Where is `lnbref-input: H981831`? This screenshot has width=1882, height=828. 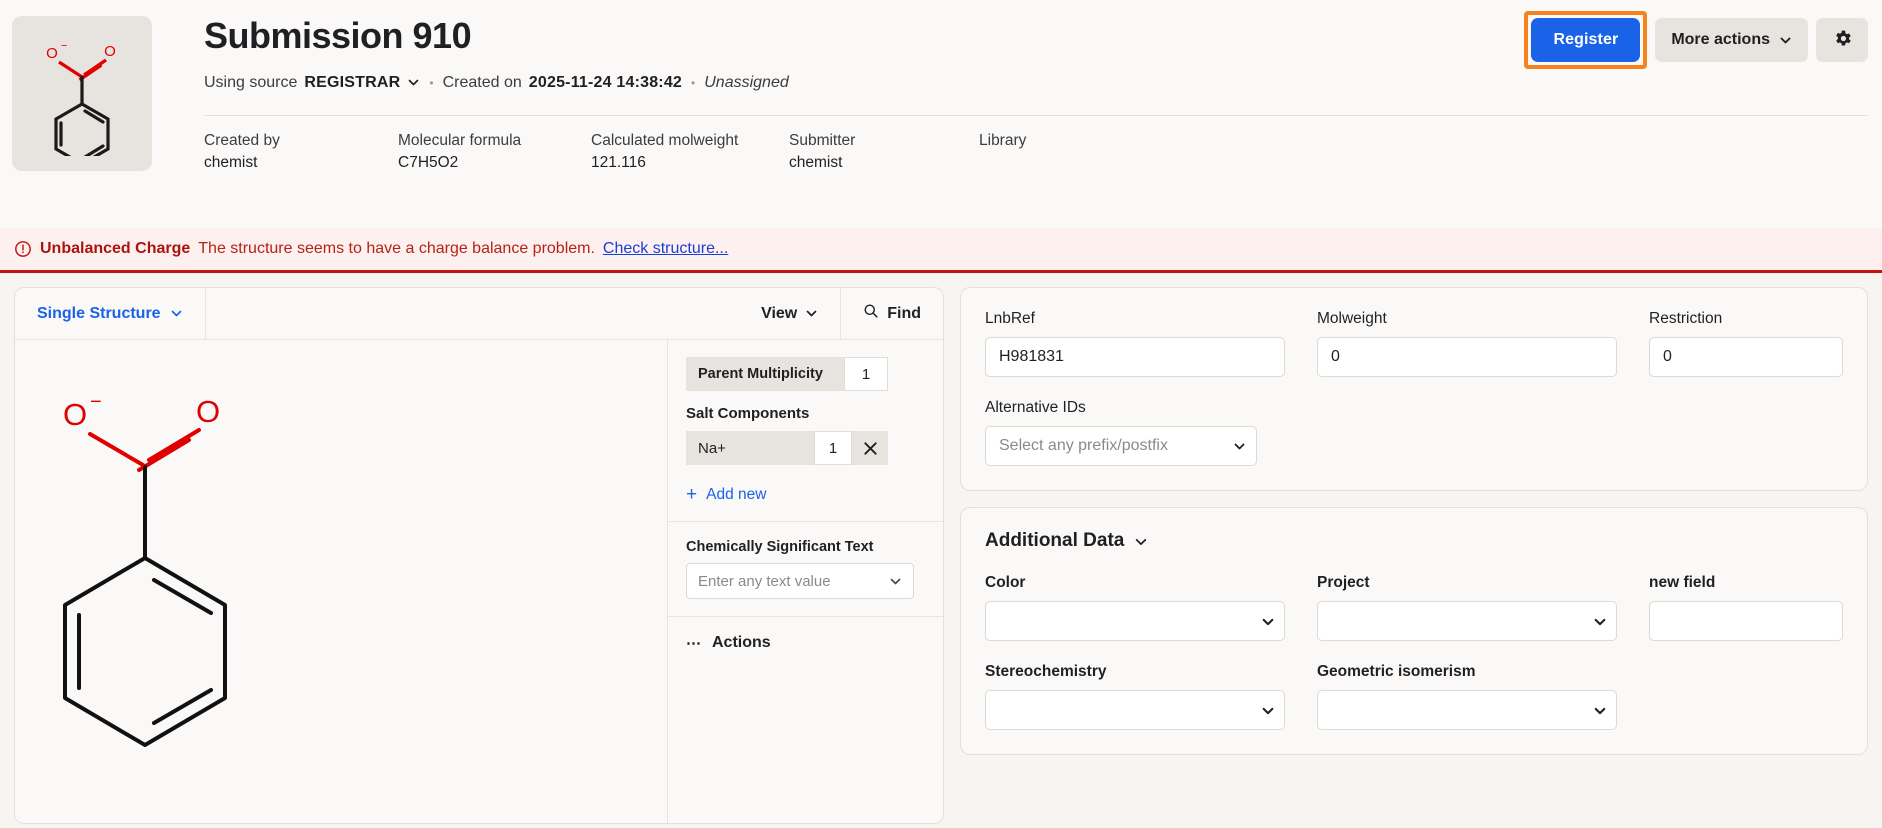 lnbref-input: H981831 is located at coordinates (1135, 357).